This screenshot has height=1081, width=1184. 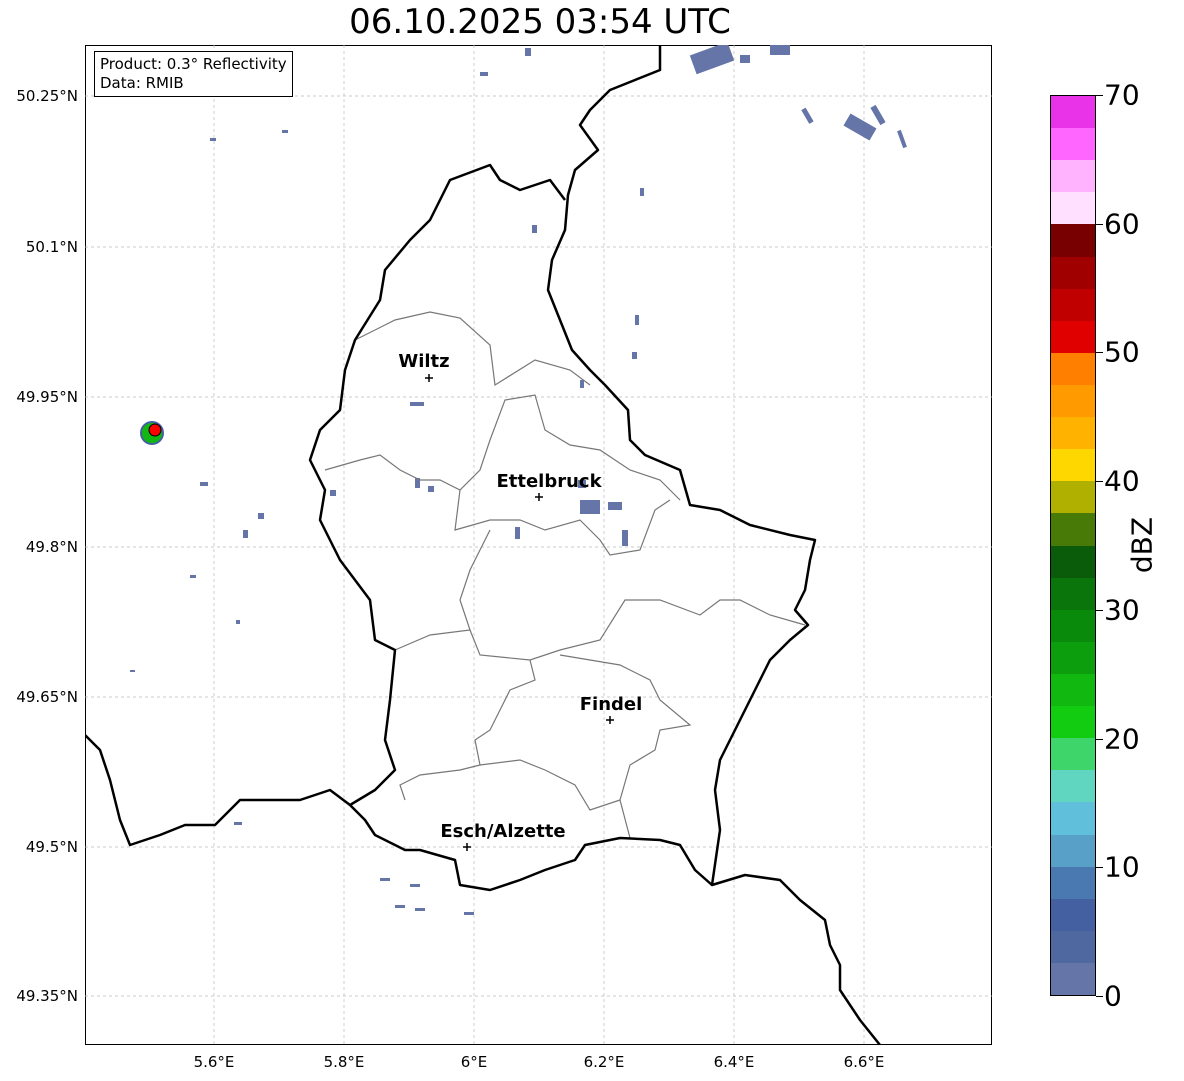 What do you see at coordinates (1122, 352) in the screenshot?
I see `colorbar-tick-label: 50` at bounding box center [1122, 352].